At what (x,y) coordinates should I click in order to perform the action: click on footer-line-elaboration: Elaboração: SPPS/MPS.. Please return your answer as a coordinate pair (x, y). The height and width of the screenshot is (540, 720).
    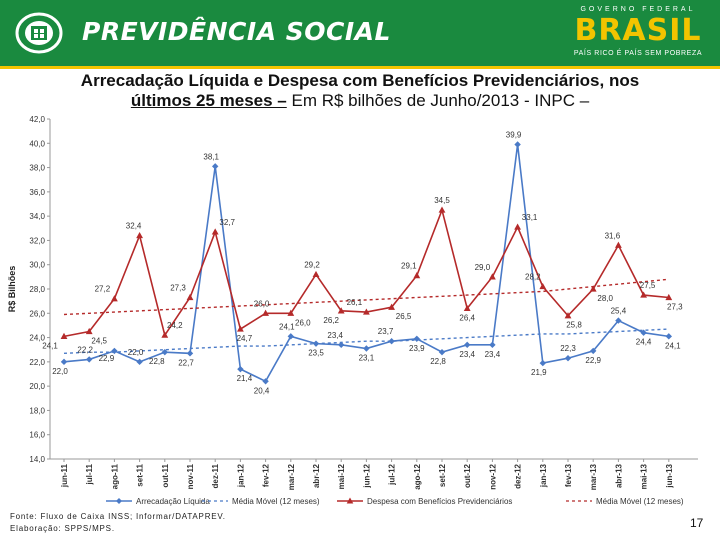
    Looking at the image, I should click on (62, 528).